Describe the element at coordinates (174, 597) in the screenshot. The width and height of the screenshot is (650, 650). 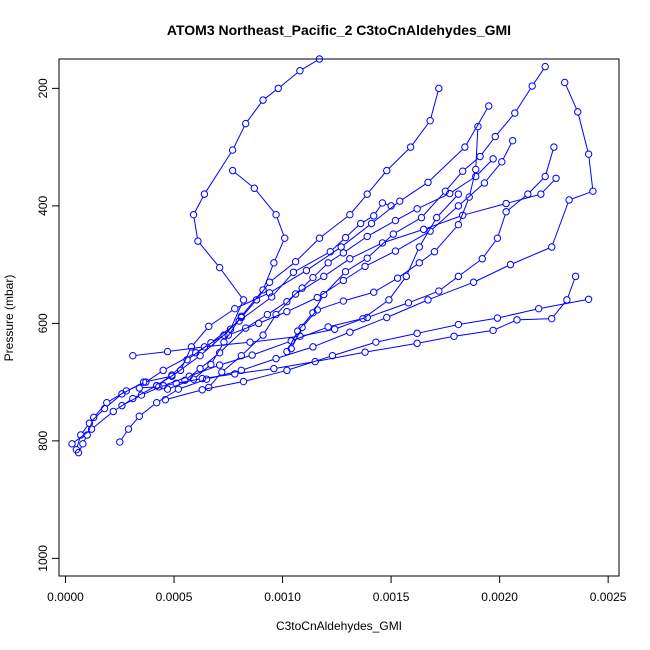
I see `x-tick-label: 0.0005` at that location.